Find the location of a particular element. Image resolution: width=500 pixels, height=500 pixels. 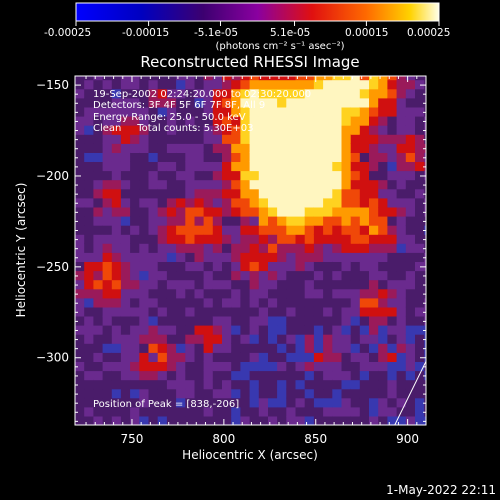

annotation-time-range: 19-Sep-2002 02:24:20.000 to 02:30:20.000 is located at coordinates (202, 94).